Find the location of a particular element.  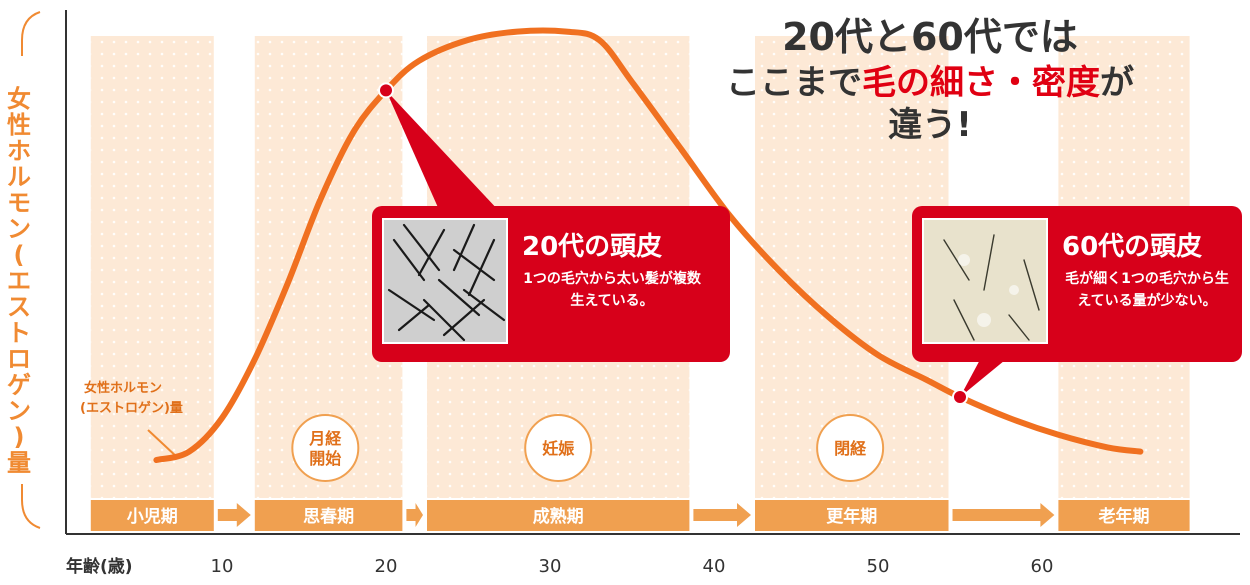

x-tick-label: 40 is located at coordinates (714, 566).